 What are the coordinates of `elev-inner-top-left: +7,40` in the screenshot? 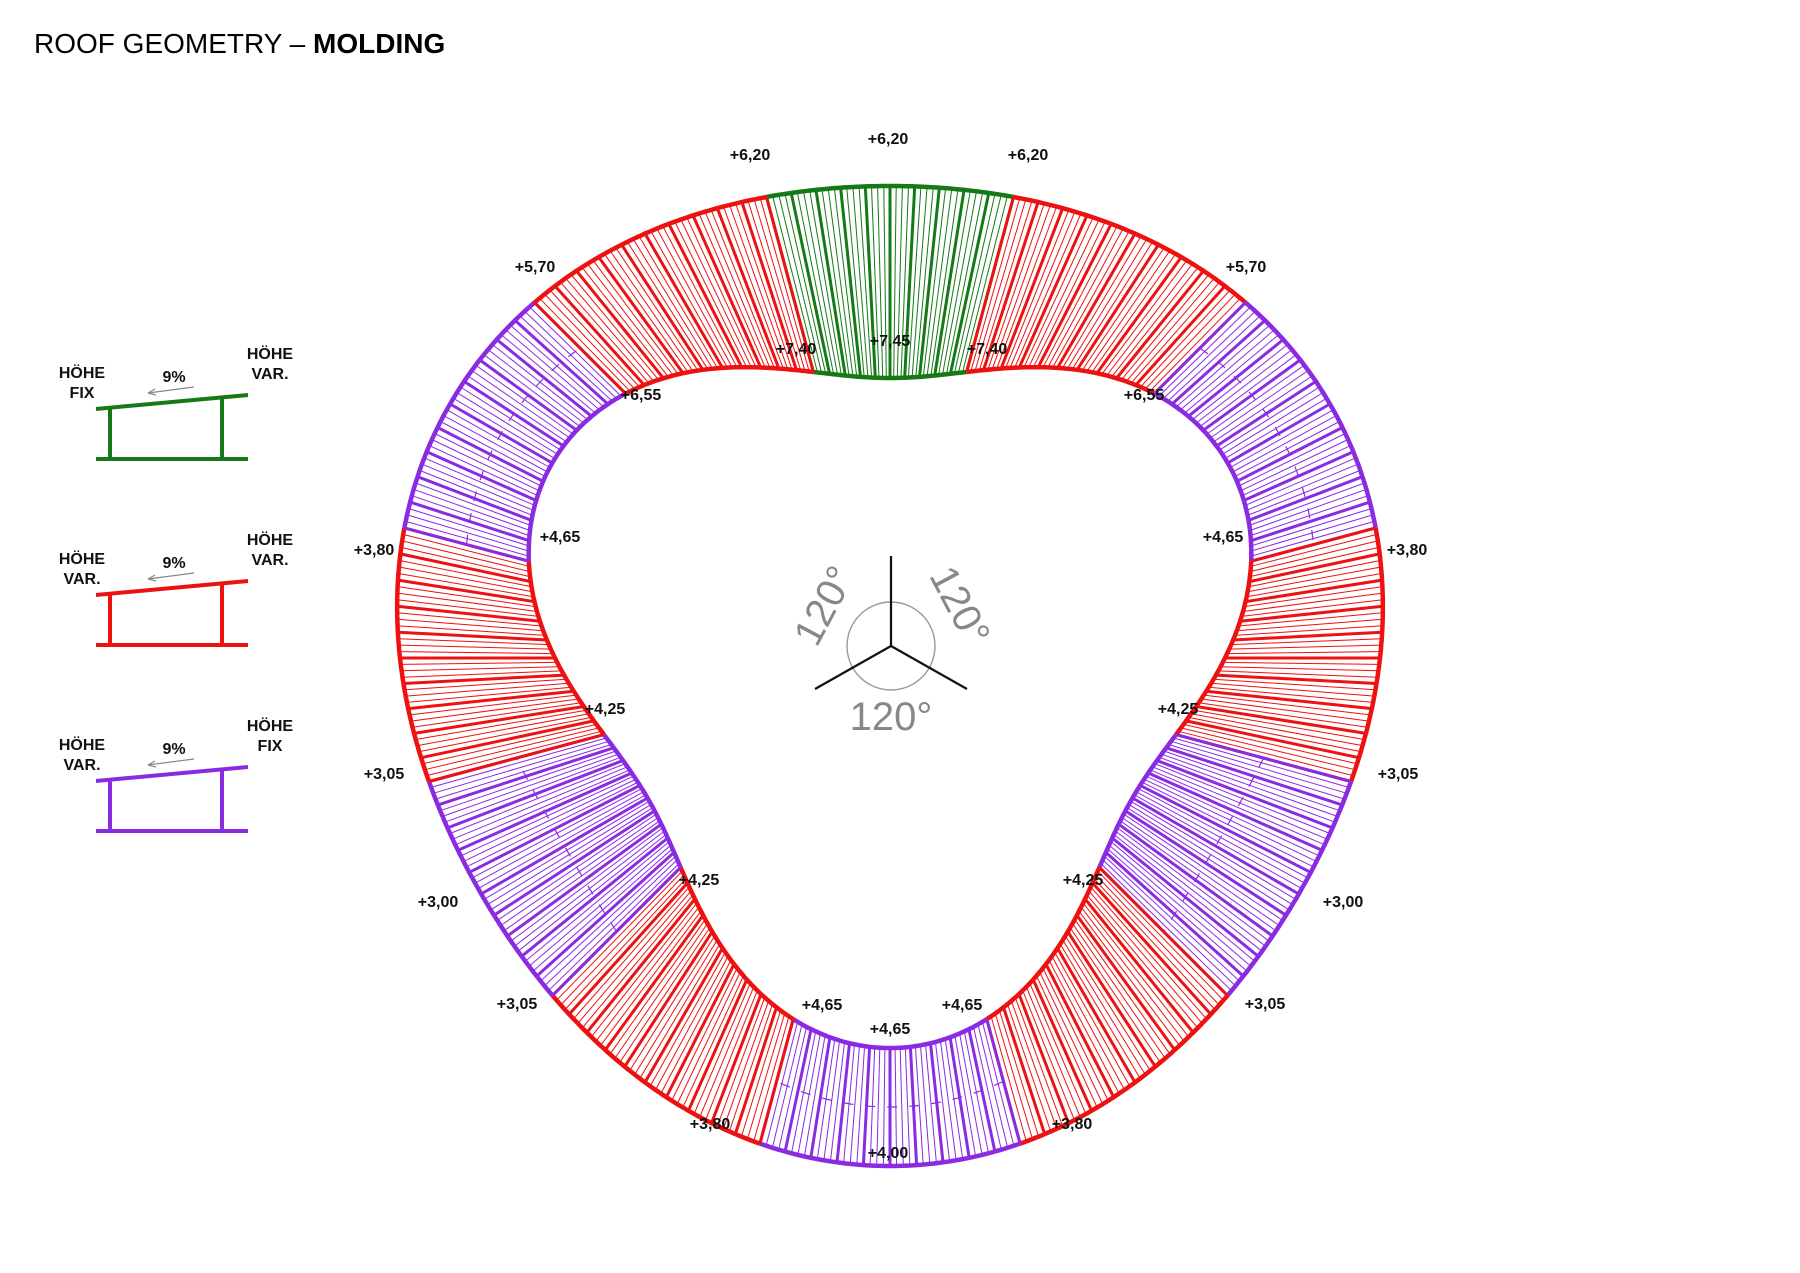 It's located at (796, 349).